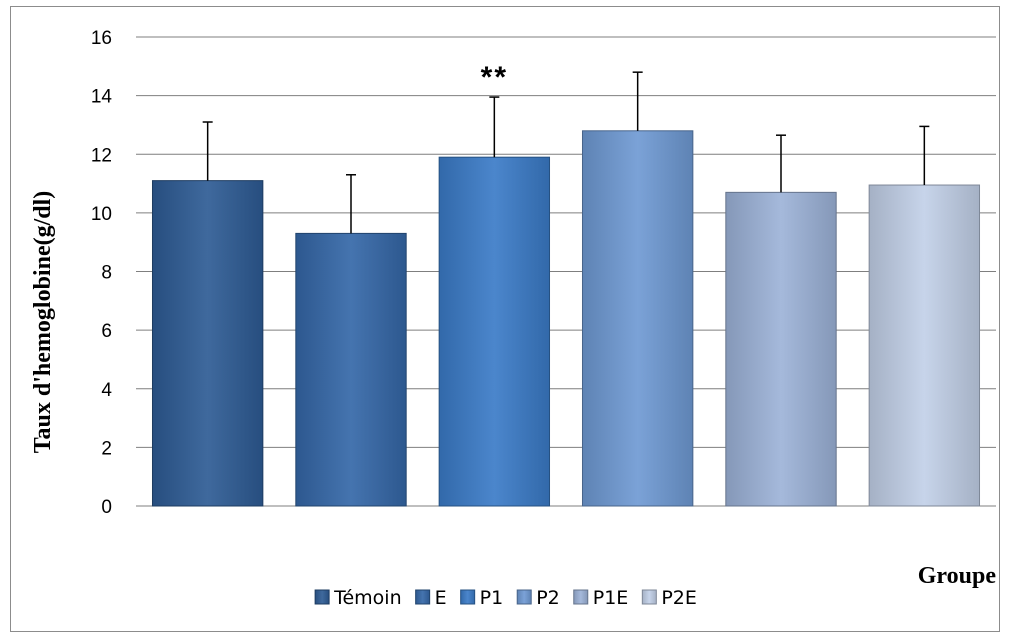 This screenshot has height=639, width=1012. What do you see at coordinates (106, 273) in the screenshot?
I see `y-tick-label: 8` at bounding box center [106, 273].